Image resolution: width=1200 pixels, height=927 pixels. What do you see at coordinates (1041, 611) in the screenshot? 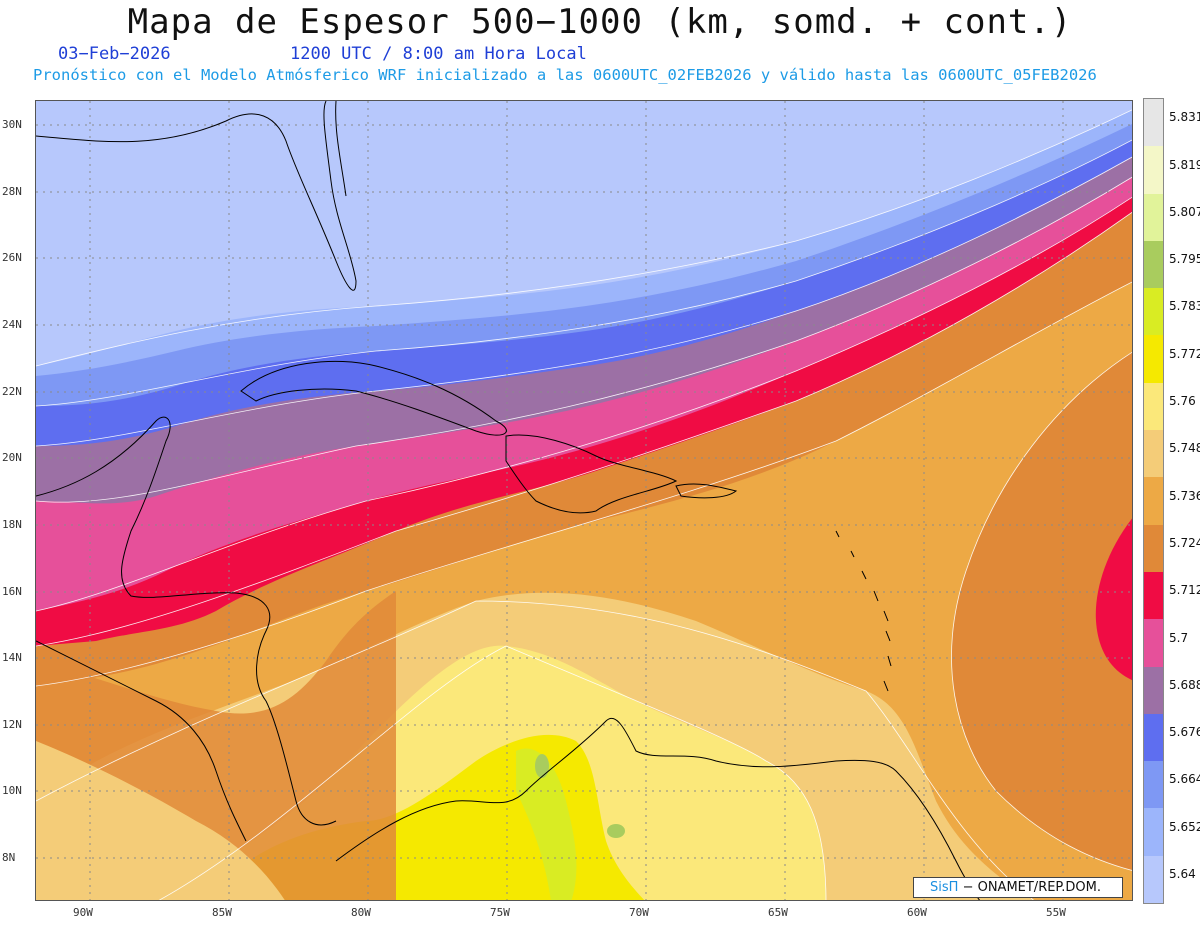
I see `field-5724-east` at bounding box center [1041, 611].